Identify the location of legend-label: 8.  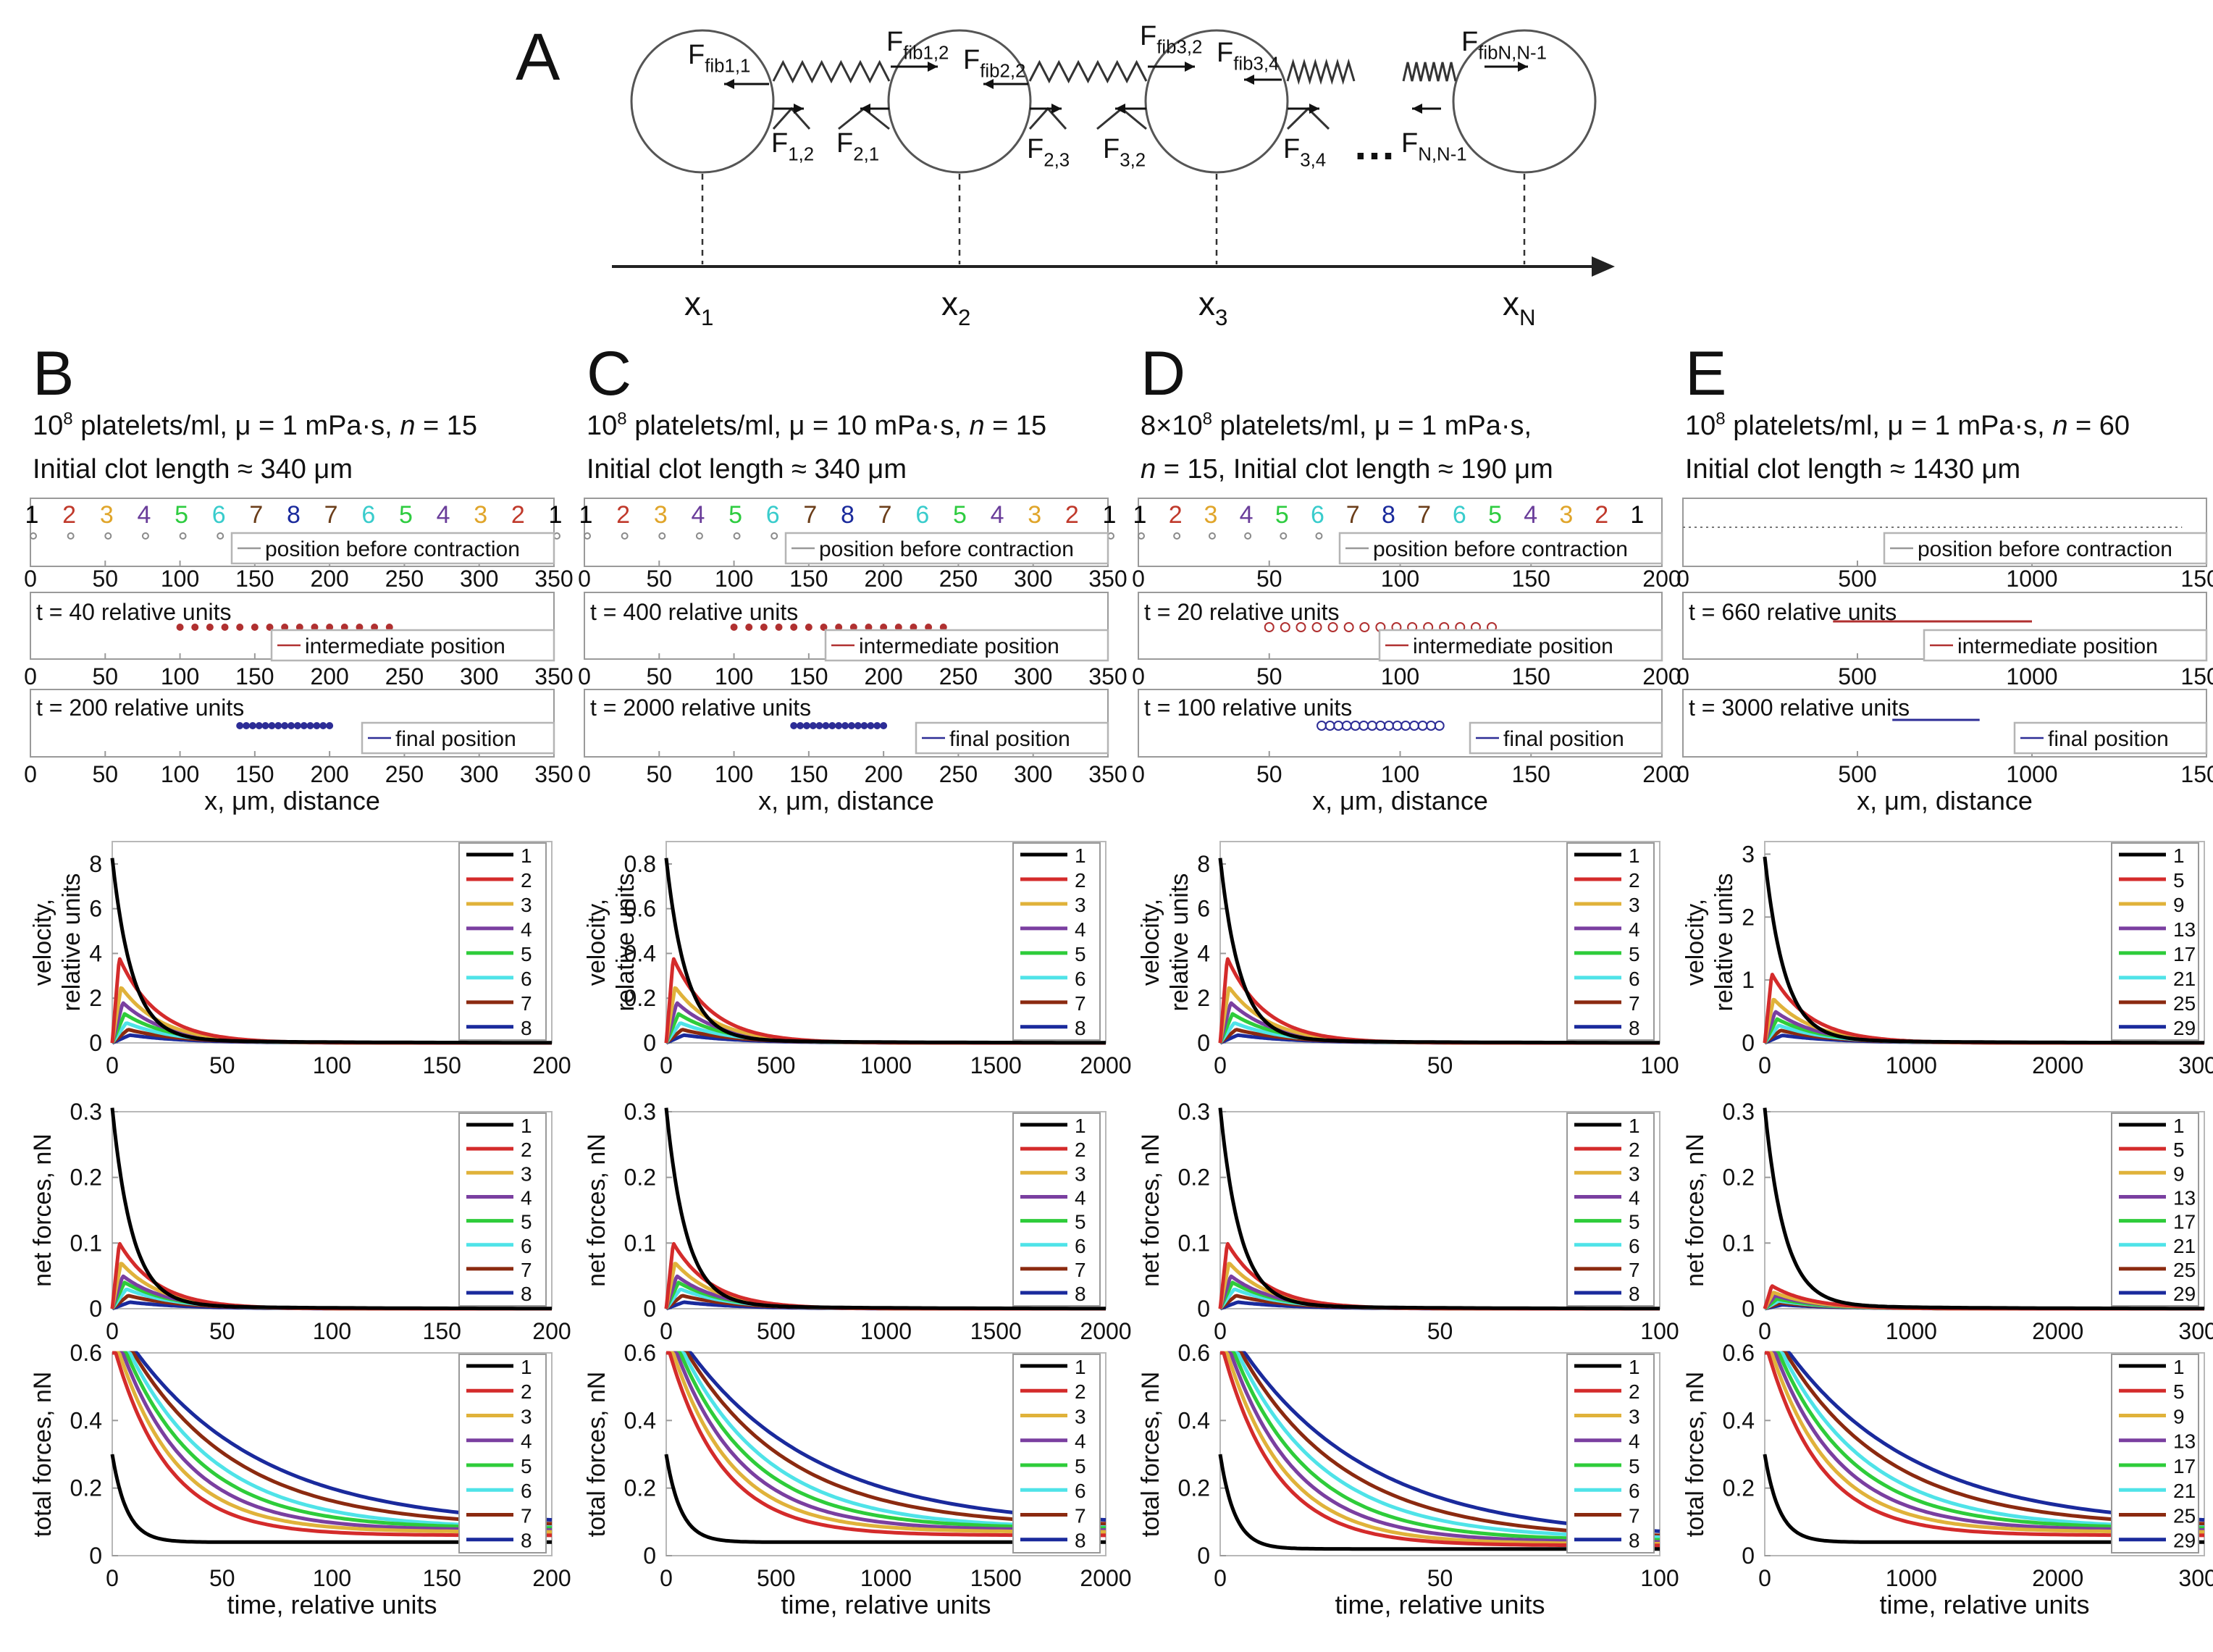
(526, 1028).